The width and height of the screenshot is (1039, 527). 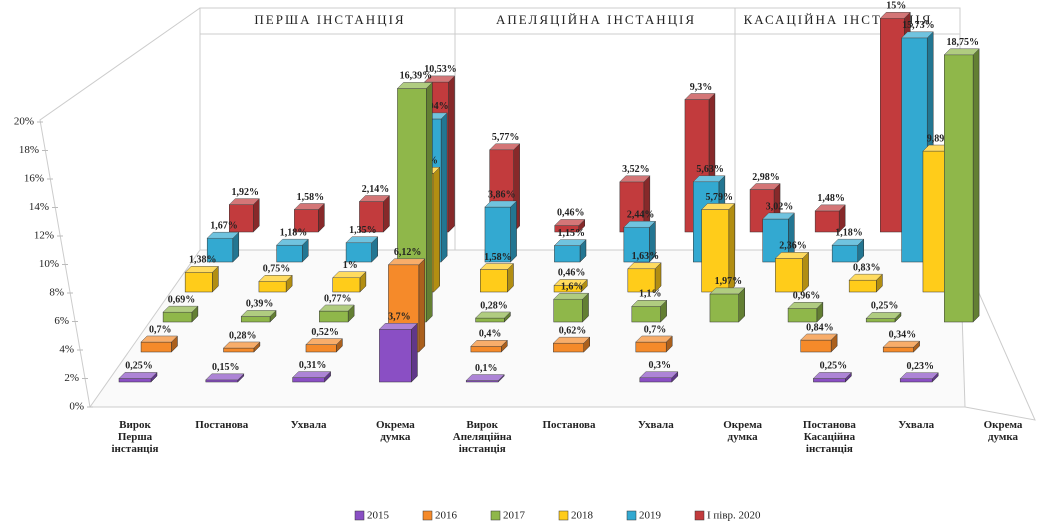 I want to click on y-tick-label: 4%, so click(x=66, y=350).